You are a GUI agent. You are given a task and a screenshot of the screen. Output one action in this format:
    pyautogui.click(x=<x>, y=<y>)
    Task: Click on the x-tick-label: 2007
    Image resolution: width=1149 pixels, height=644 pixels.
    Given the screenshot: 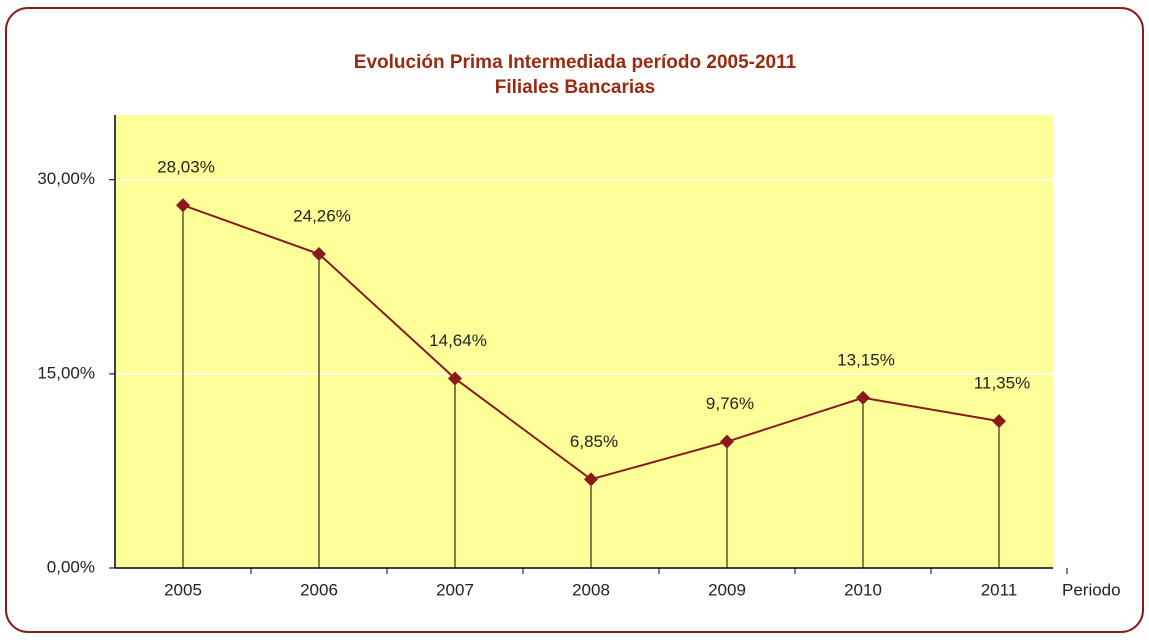 What is the action you would take?
    pyautogui.click(x=455, y=589)
    